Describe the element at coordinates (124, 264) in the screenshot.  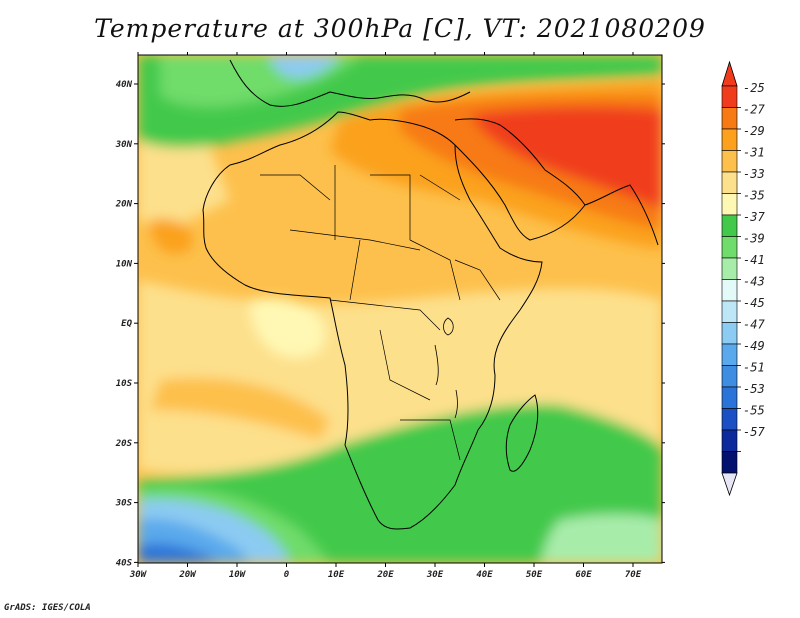
I see `lat-label: 10N` at that location.